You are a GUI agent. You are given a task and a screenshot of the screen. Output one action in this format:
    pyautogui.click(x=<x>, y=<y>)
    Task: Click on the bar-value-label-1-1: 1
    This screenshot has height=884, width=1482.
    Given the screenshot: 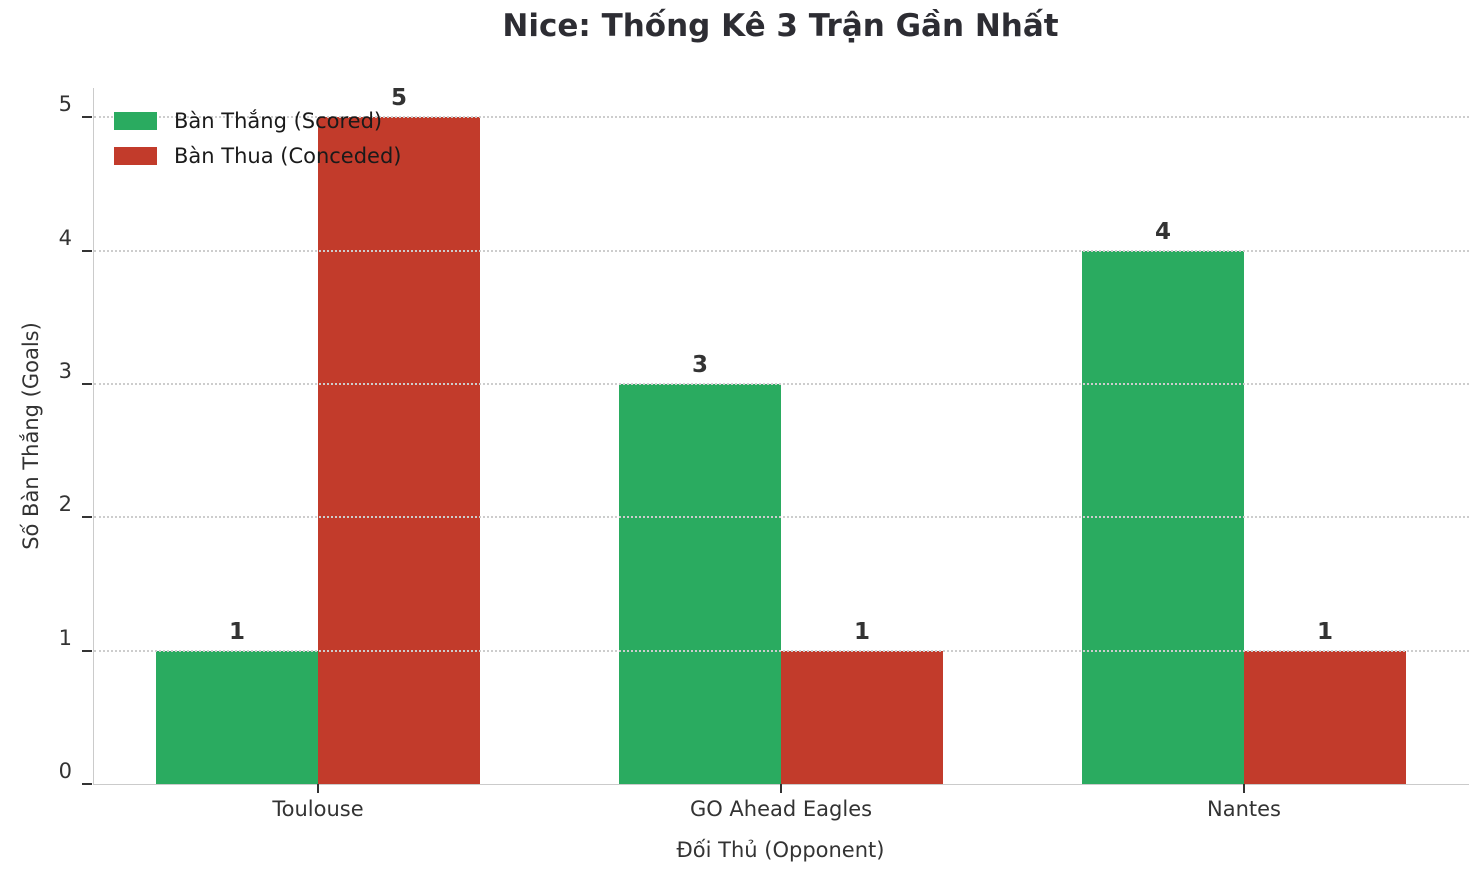 What is the action you would take?
    pyautogui.click(x=862, y=631)
    